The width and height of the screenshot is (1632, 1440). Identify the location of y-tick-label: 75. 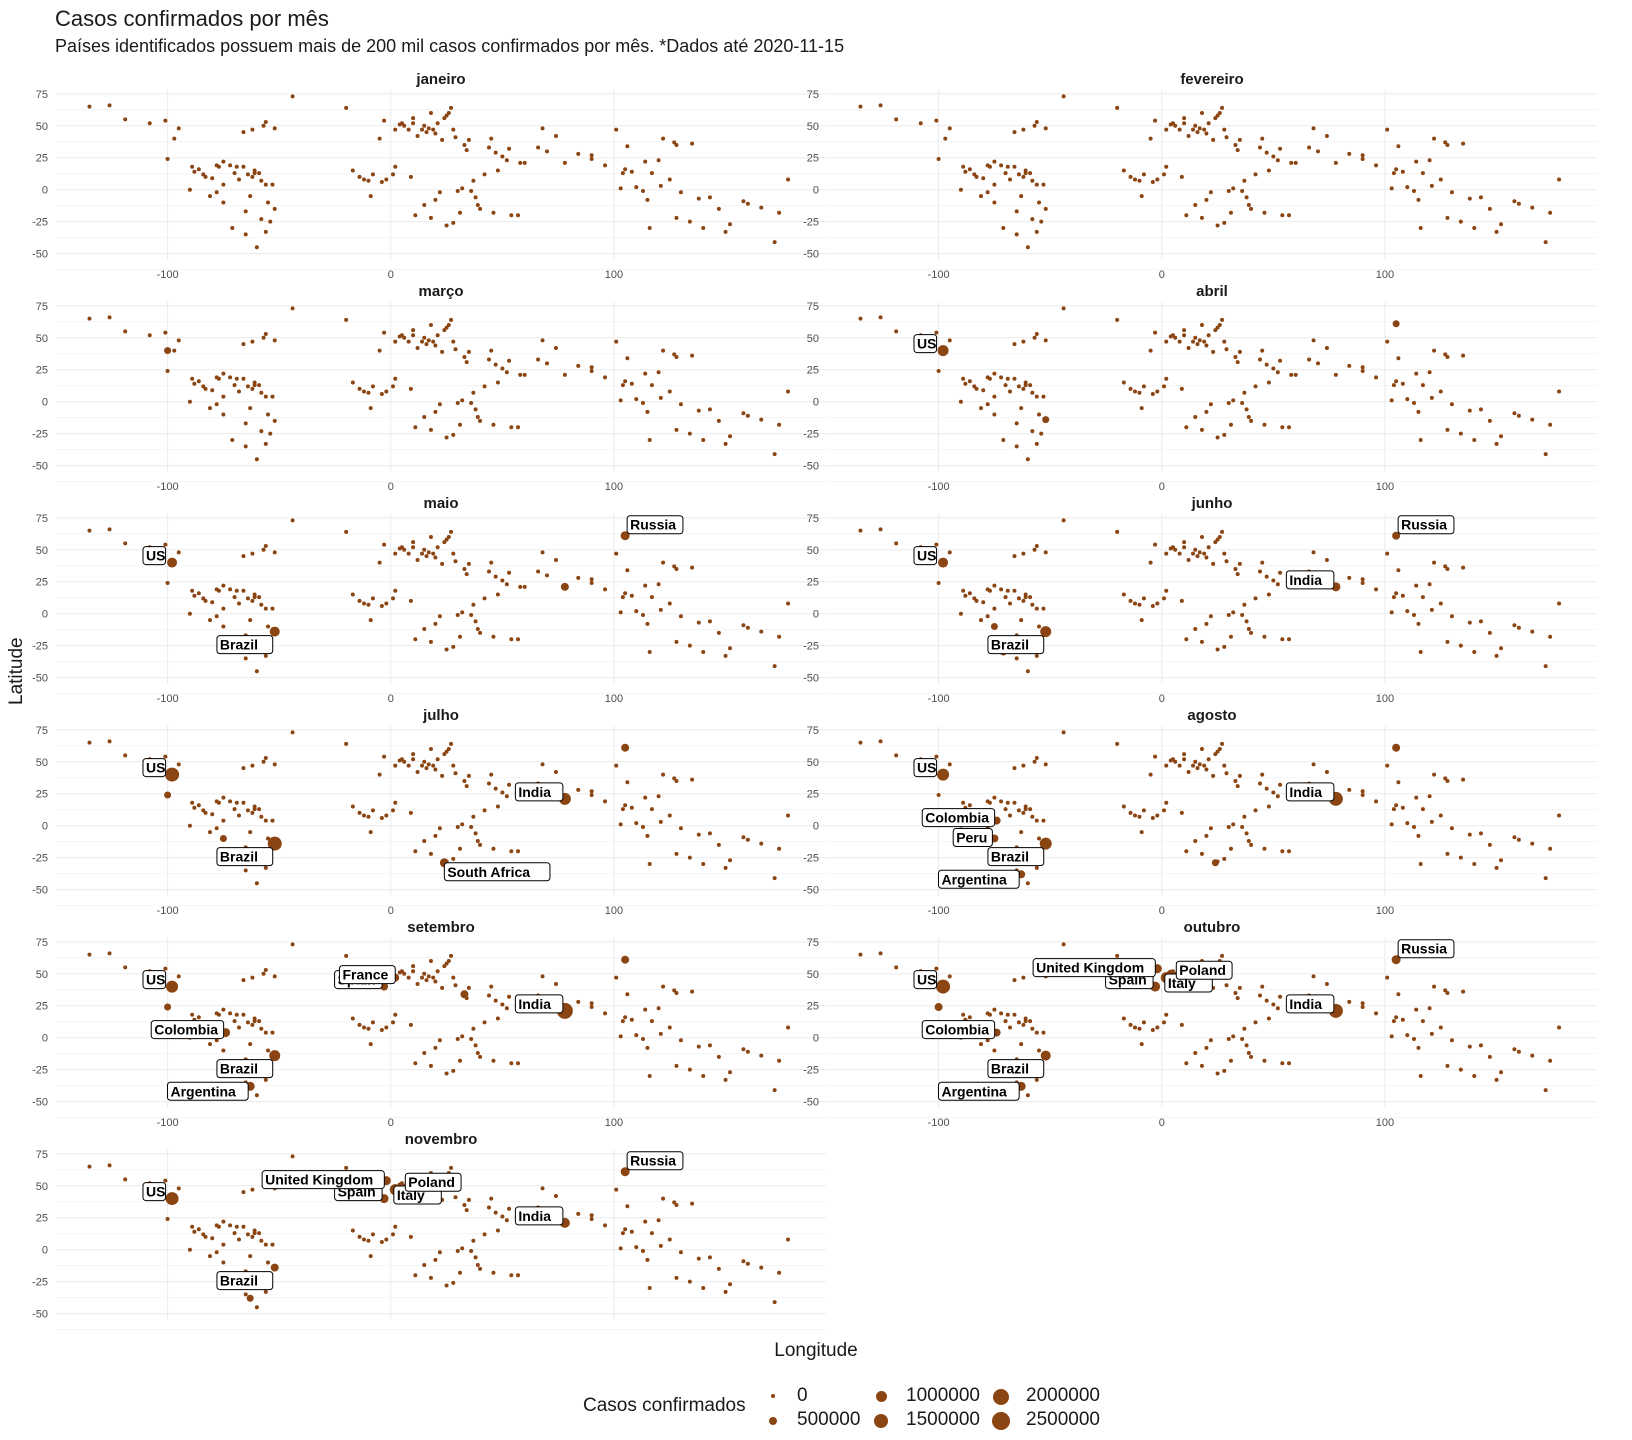
(42, 731).